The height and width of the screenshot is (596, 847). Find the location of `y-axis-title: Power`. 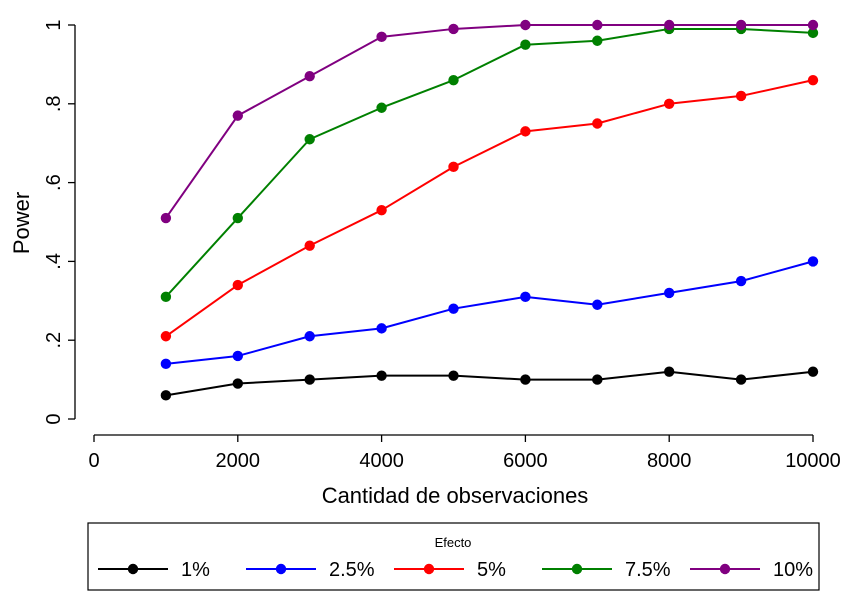

y-axis-title: Power is located at coordinates (21, 223).